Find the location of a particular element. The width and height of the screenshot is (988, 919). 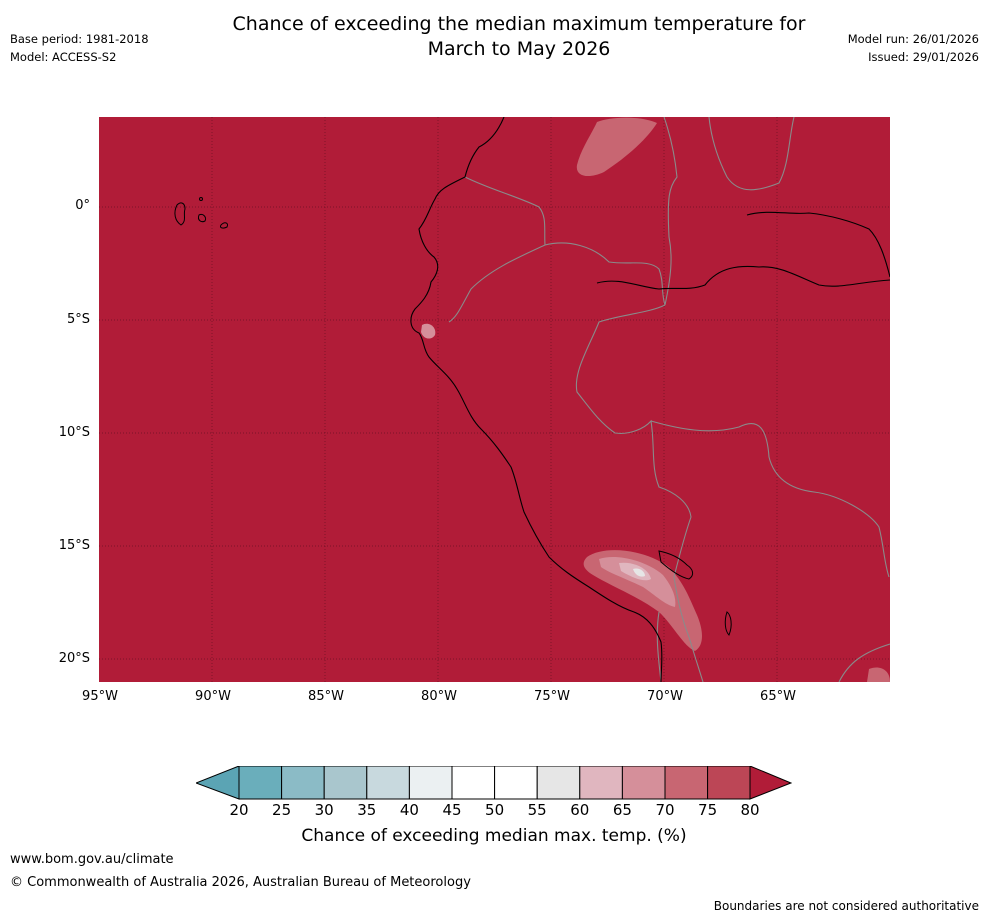

border-colombia-peru is located at coordinates (605, 274).